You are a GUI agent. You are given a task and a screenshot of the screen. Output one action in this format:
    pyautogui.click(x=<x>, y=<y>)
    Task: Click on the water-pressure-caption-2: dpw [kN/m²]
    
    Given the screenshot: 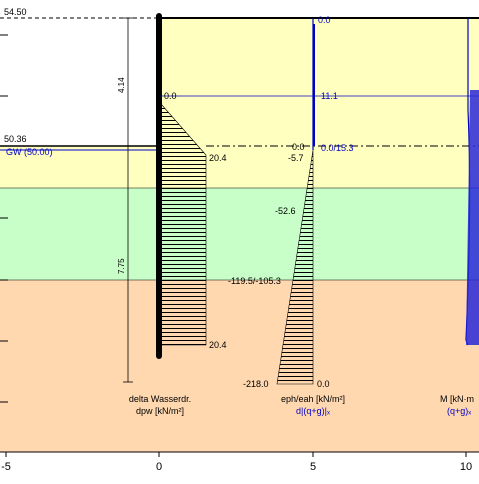 What is the action you would take?
    pyautogui.click(x=160, y=411)
    